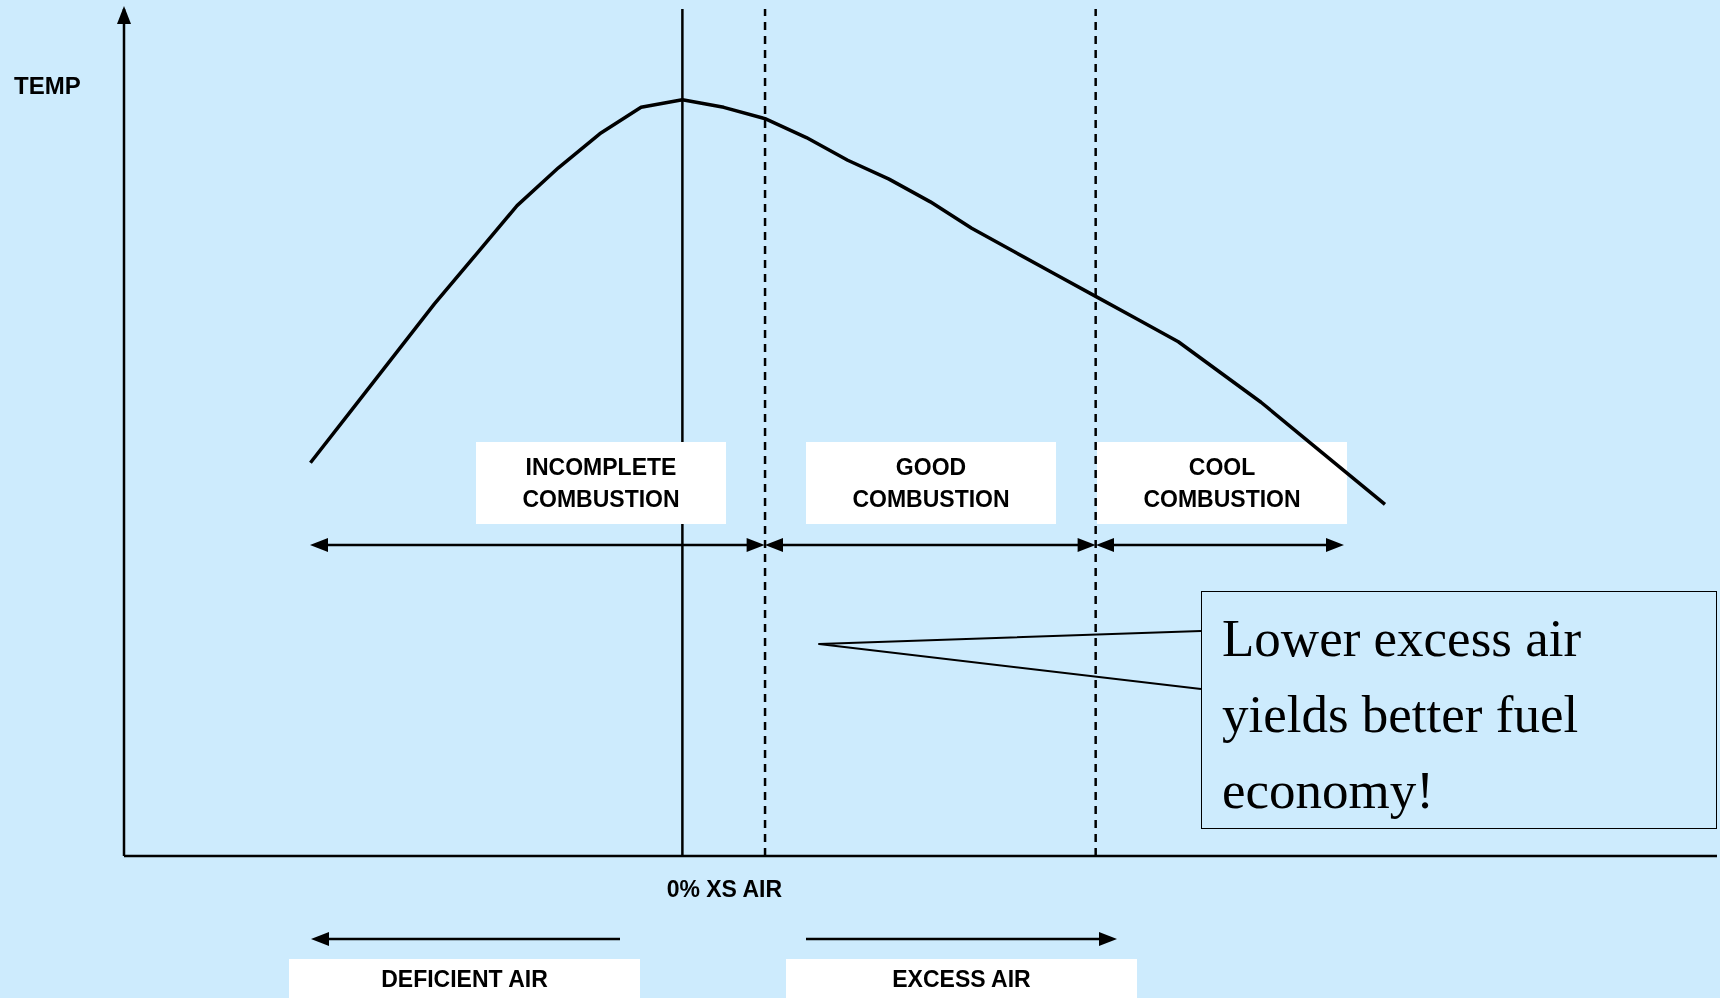 This screenshot has height=998, width=1720. Describe the element at coordinates (1459, 710) in the screenshot. I see `annotation: Lower excess air yields better fuel economy!` at that location.